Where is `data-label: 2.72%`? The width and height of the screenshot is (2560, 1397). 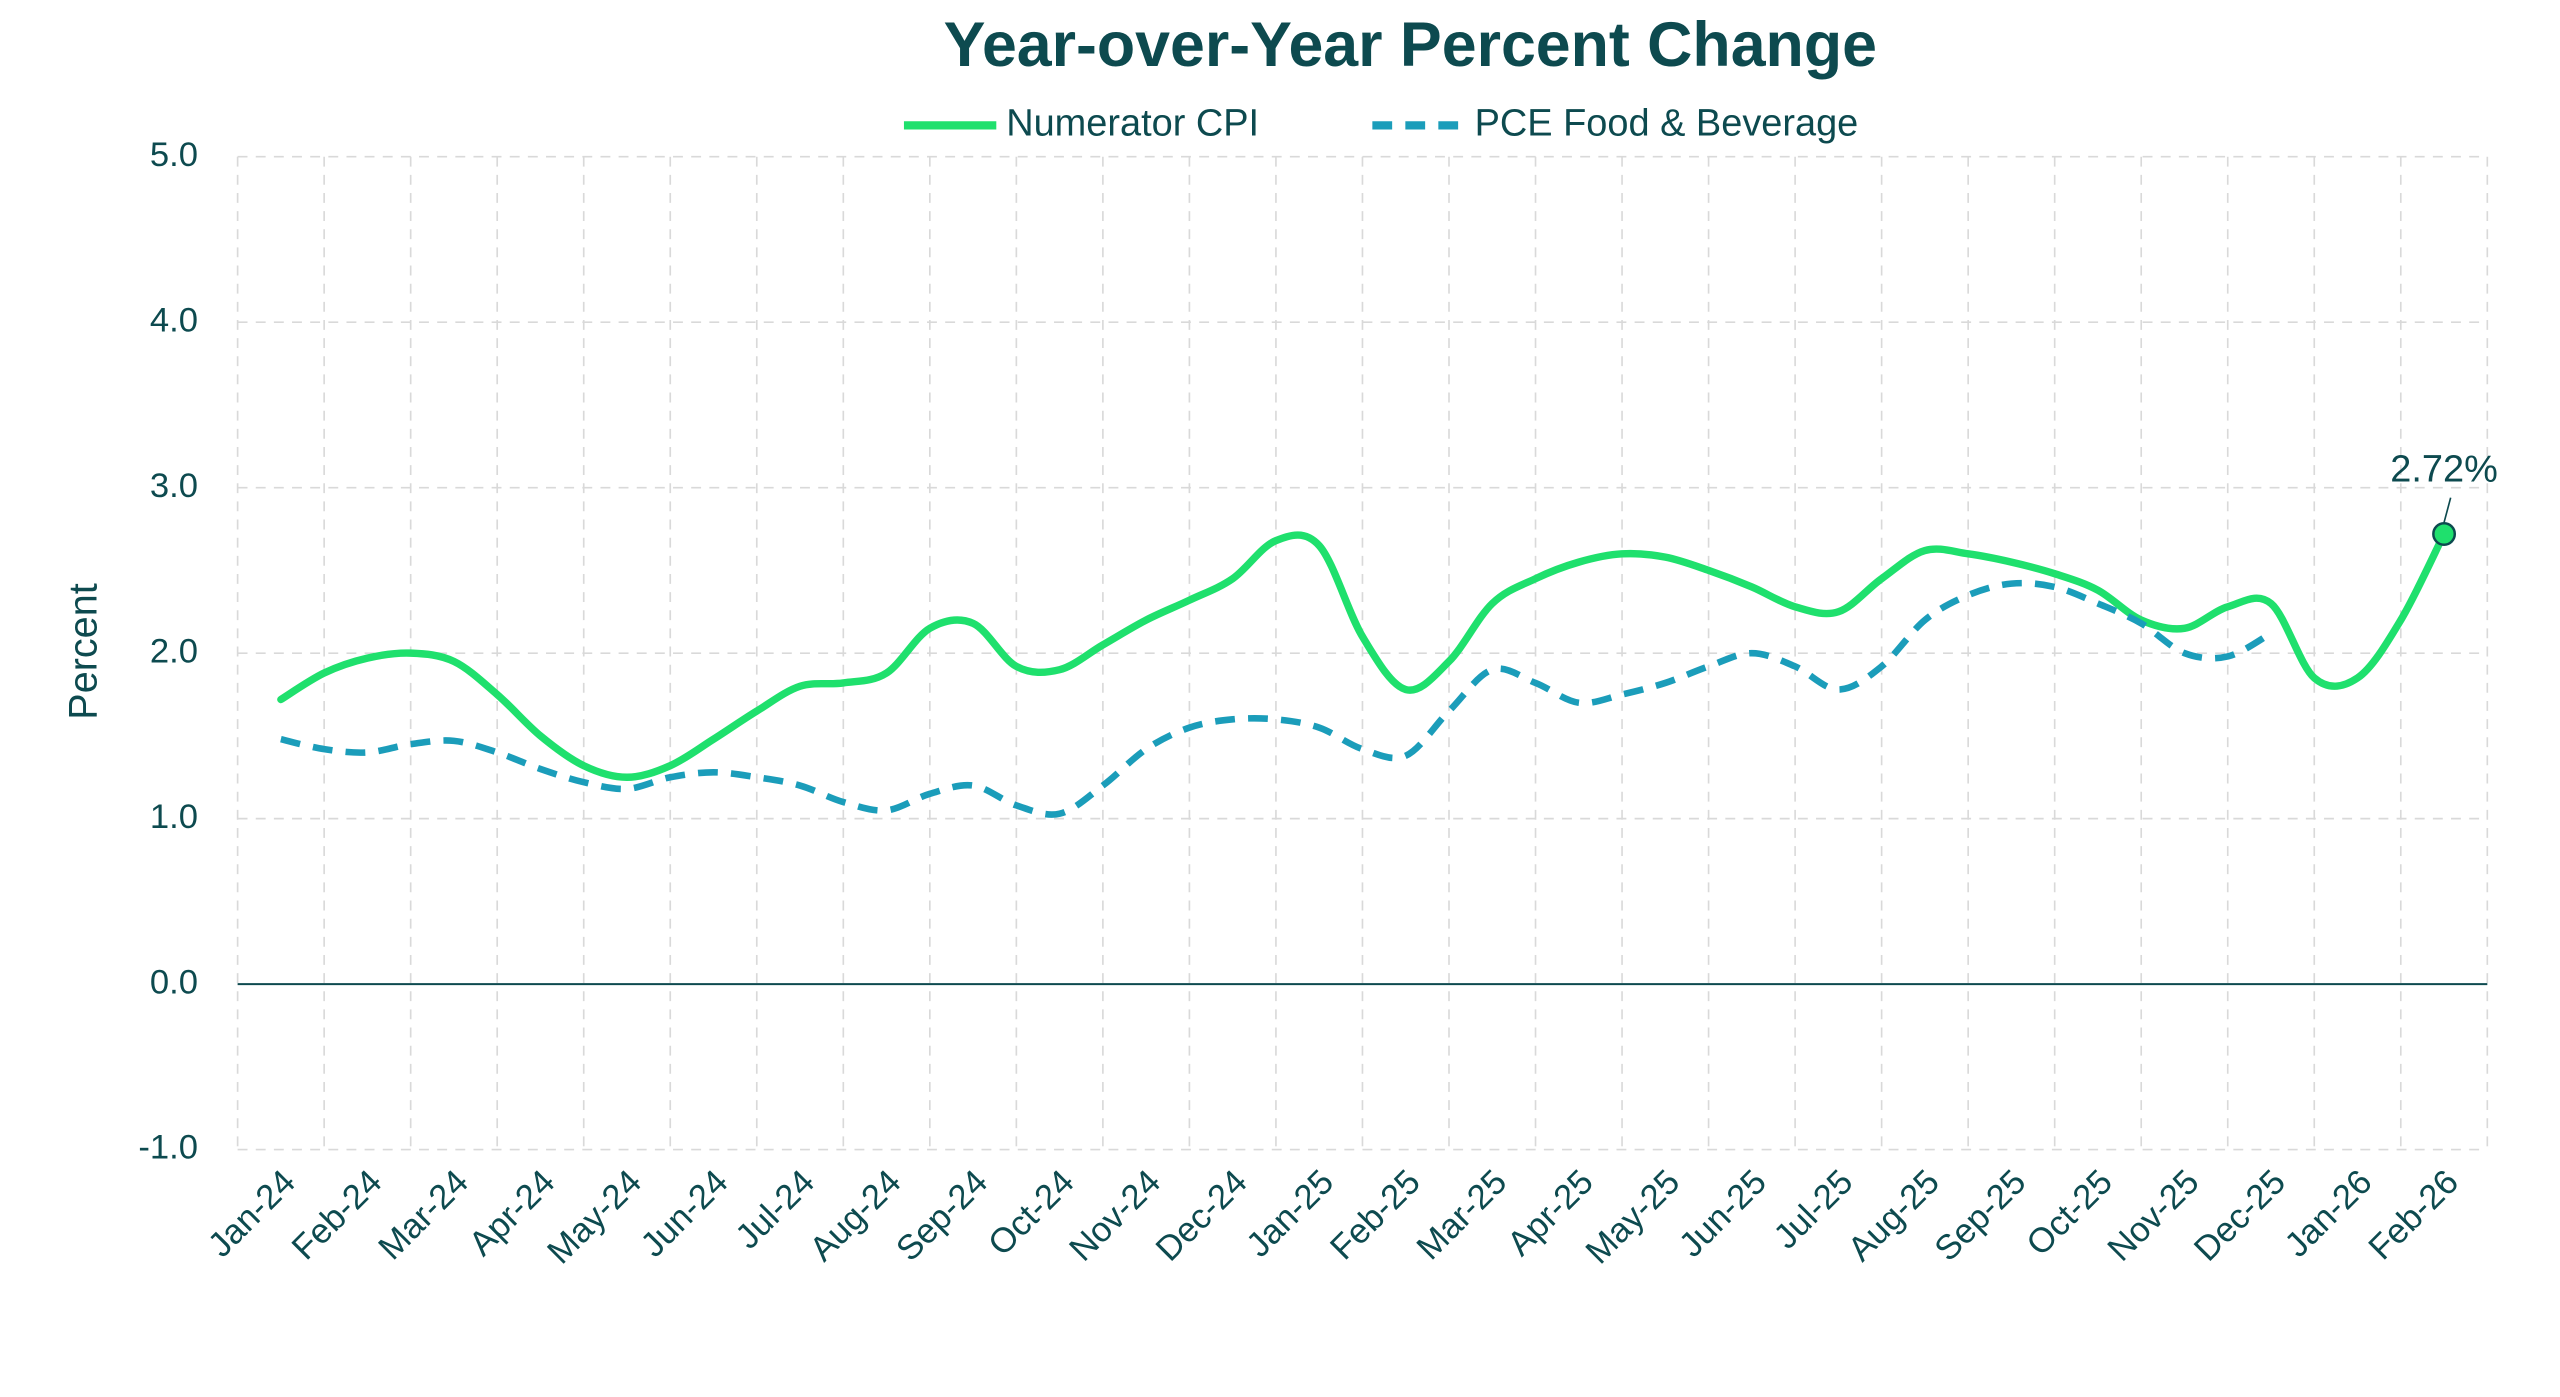
data-label: 2.72% is located at coordinates (2444, 469).